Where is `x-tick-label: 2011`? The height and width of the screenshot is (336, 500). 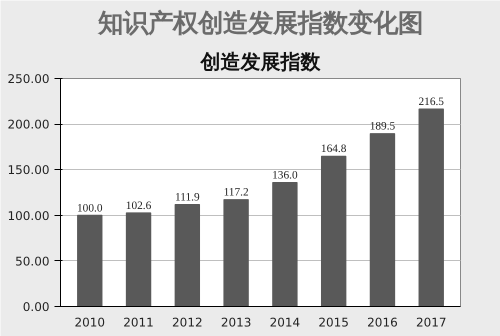 x-tick-label: 2011 is located at coordinates (138, 323).